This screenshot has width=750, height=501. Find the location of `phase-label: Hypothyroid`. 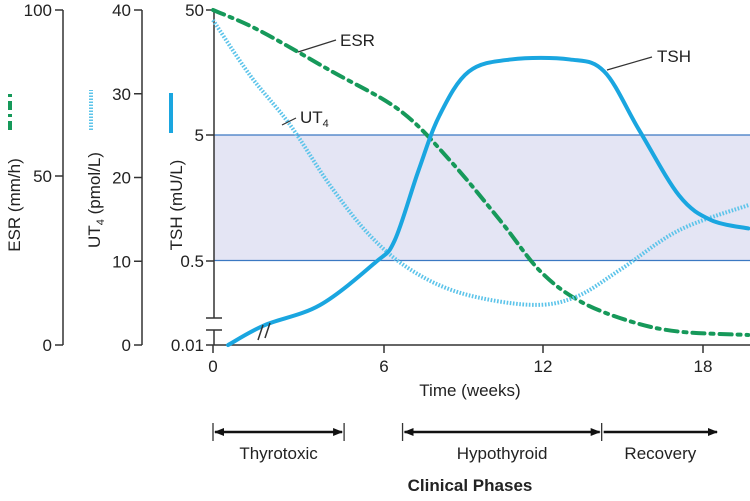

phase-label: Hypothyroid is located at coordinates (502, 453).